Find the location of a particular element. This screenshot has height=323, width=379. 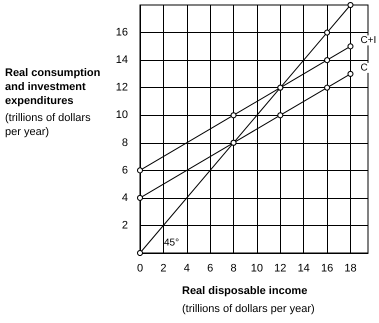

x-tick-label: 6 is located at coordinates (210, 268).